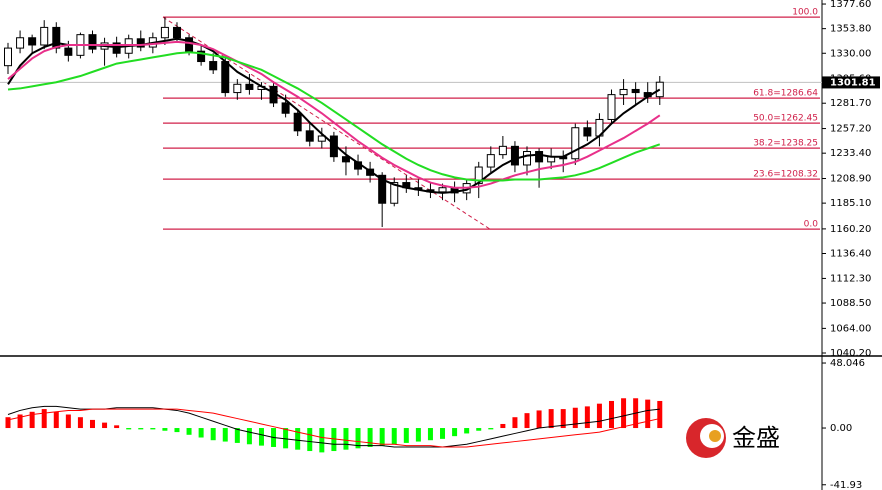 The width and height of the screenshot is (882, 490). I want to click on fib-label: 50.0=1262.45, so click(785, 119).